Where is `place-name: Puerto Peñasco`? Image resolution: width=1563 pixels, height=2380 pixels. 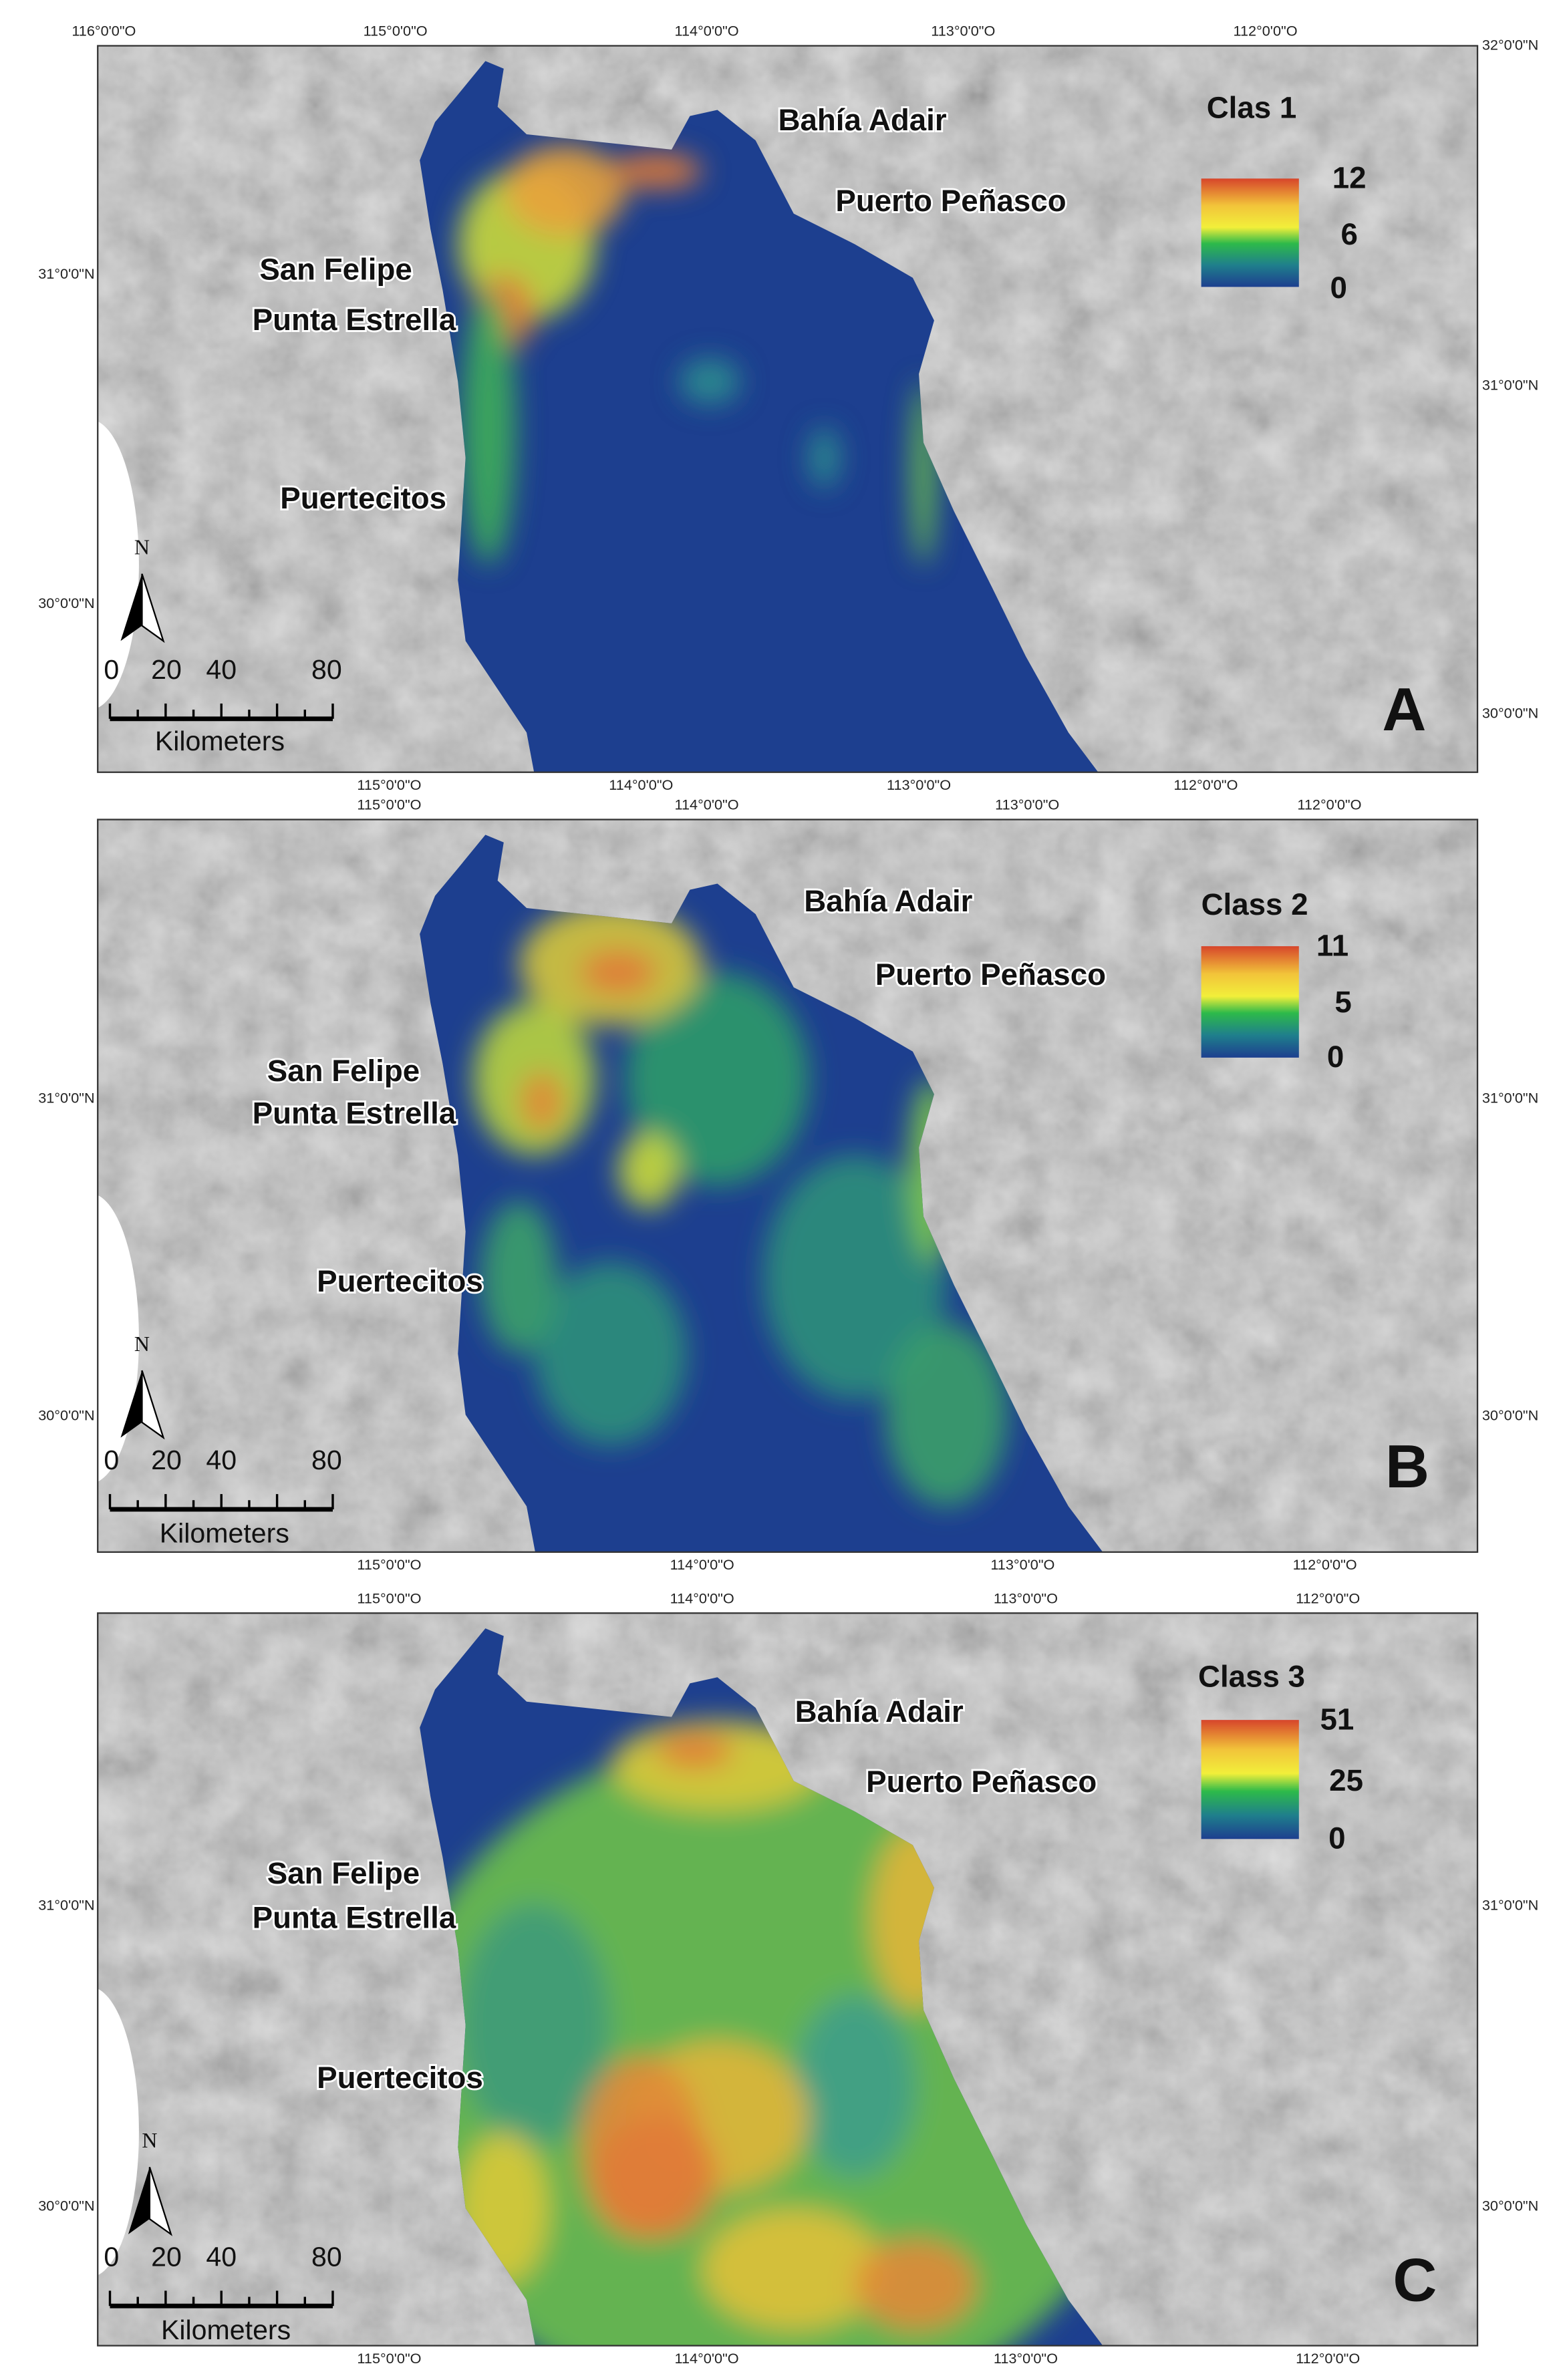 place-name: Puerto Peñasco is located at coordinates (981, 1782).